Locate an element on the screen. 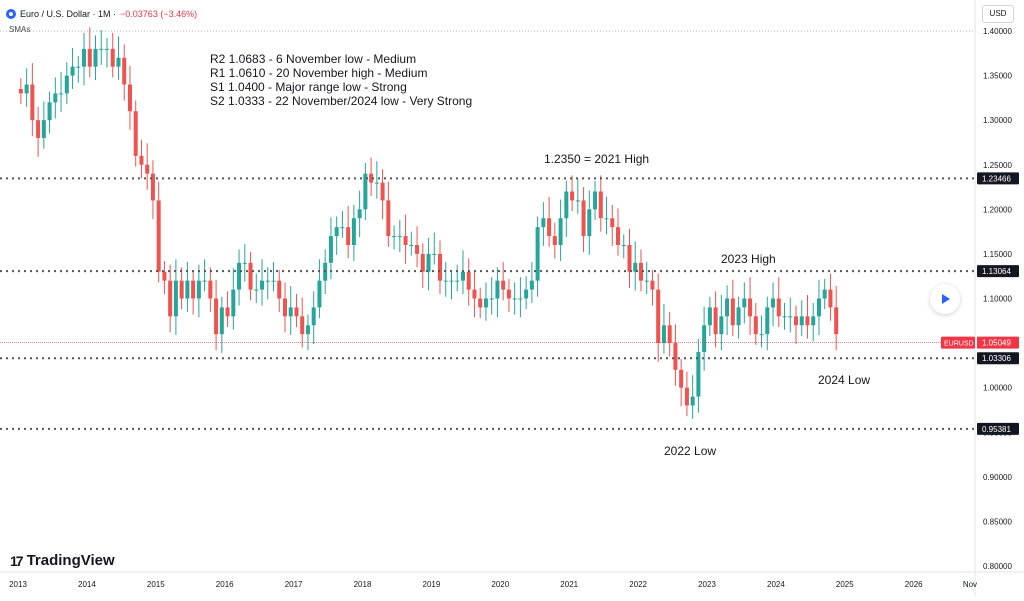  tradingview-mark-icon: 17 is located at coordinates (17, 560).